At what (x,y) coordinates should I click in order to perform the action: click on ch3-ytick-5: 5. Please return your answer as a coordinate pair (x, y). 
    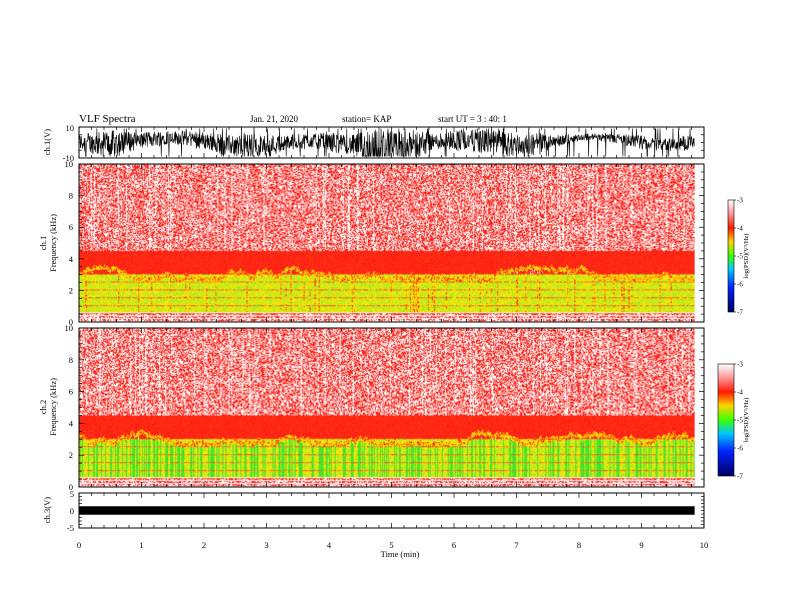
    Looking at the image, I should click on (72, 494).